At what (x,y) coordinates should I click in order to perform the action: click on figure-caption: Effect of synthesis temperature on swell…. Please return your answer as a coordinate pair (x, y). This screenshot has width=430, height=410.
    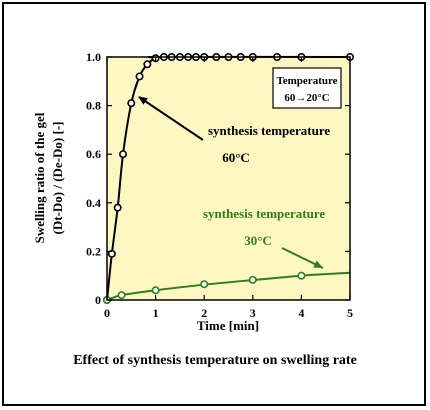
    Looking at the image, I should click on (215, 360).